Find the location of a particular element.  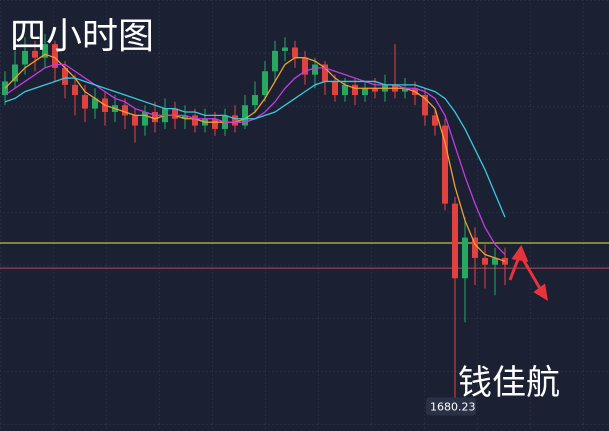

arrows is located at coordinates (528, 272).